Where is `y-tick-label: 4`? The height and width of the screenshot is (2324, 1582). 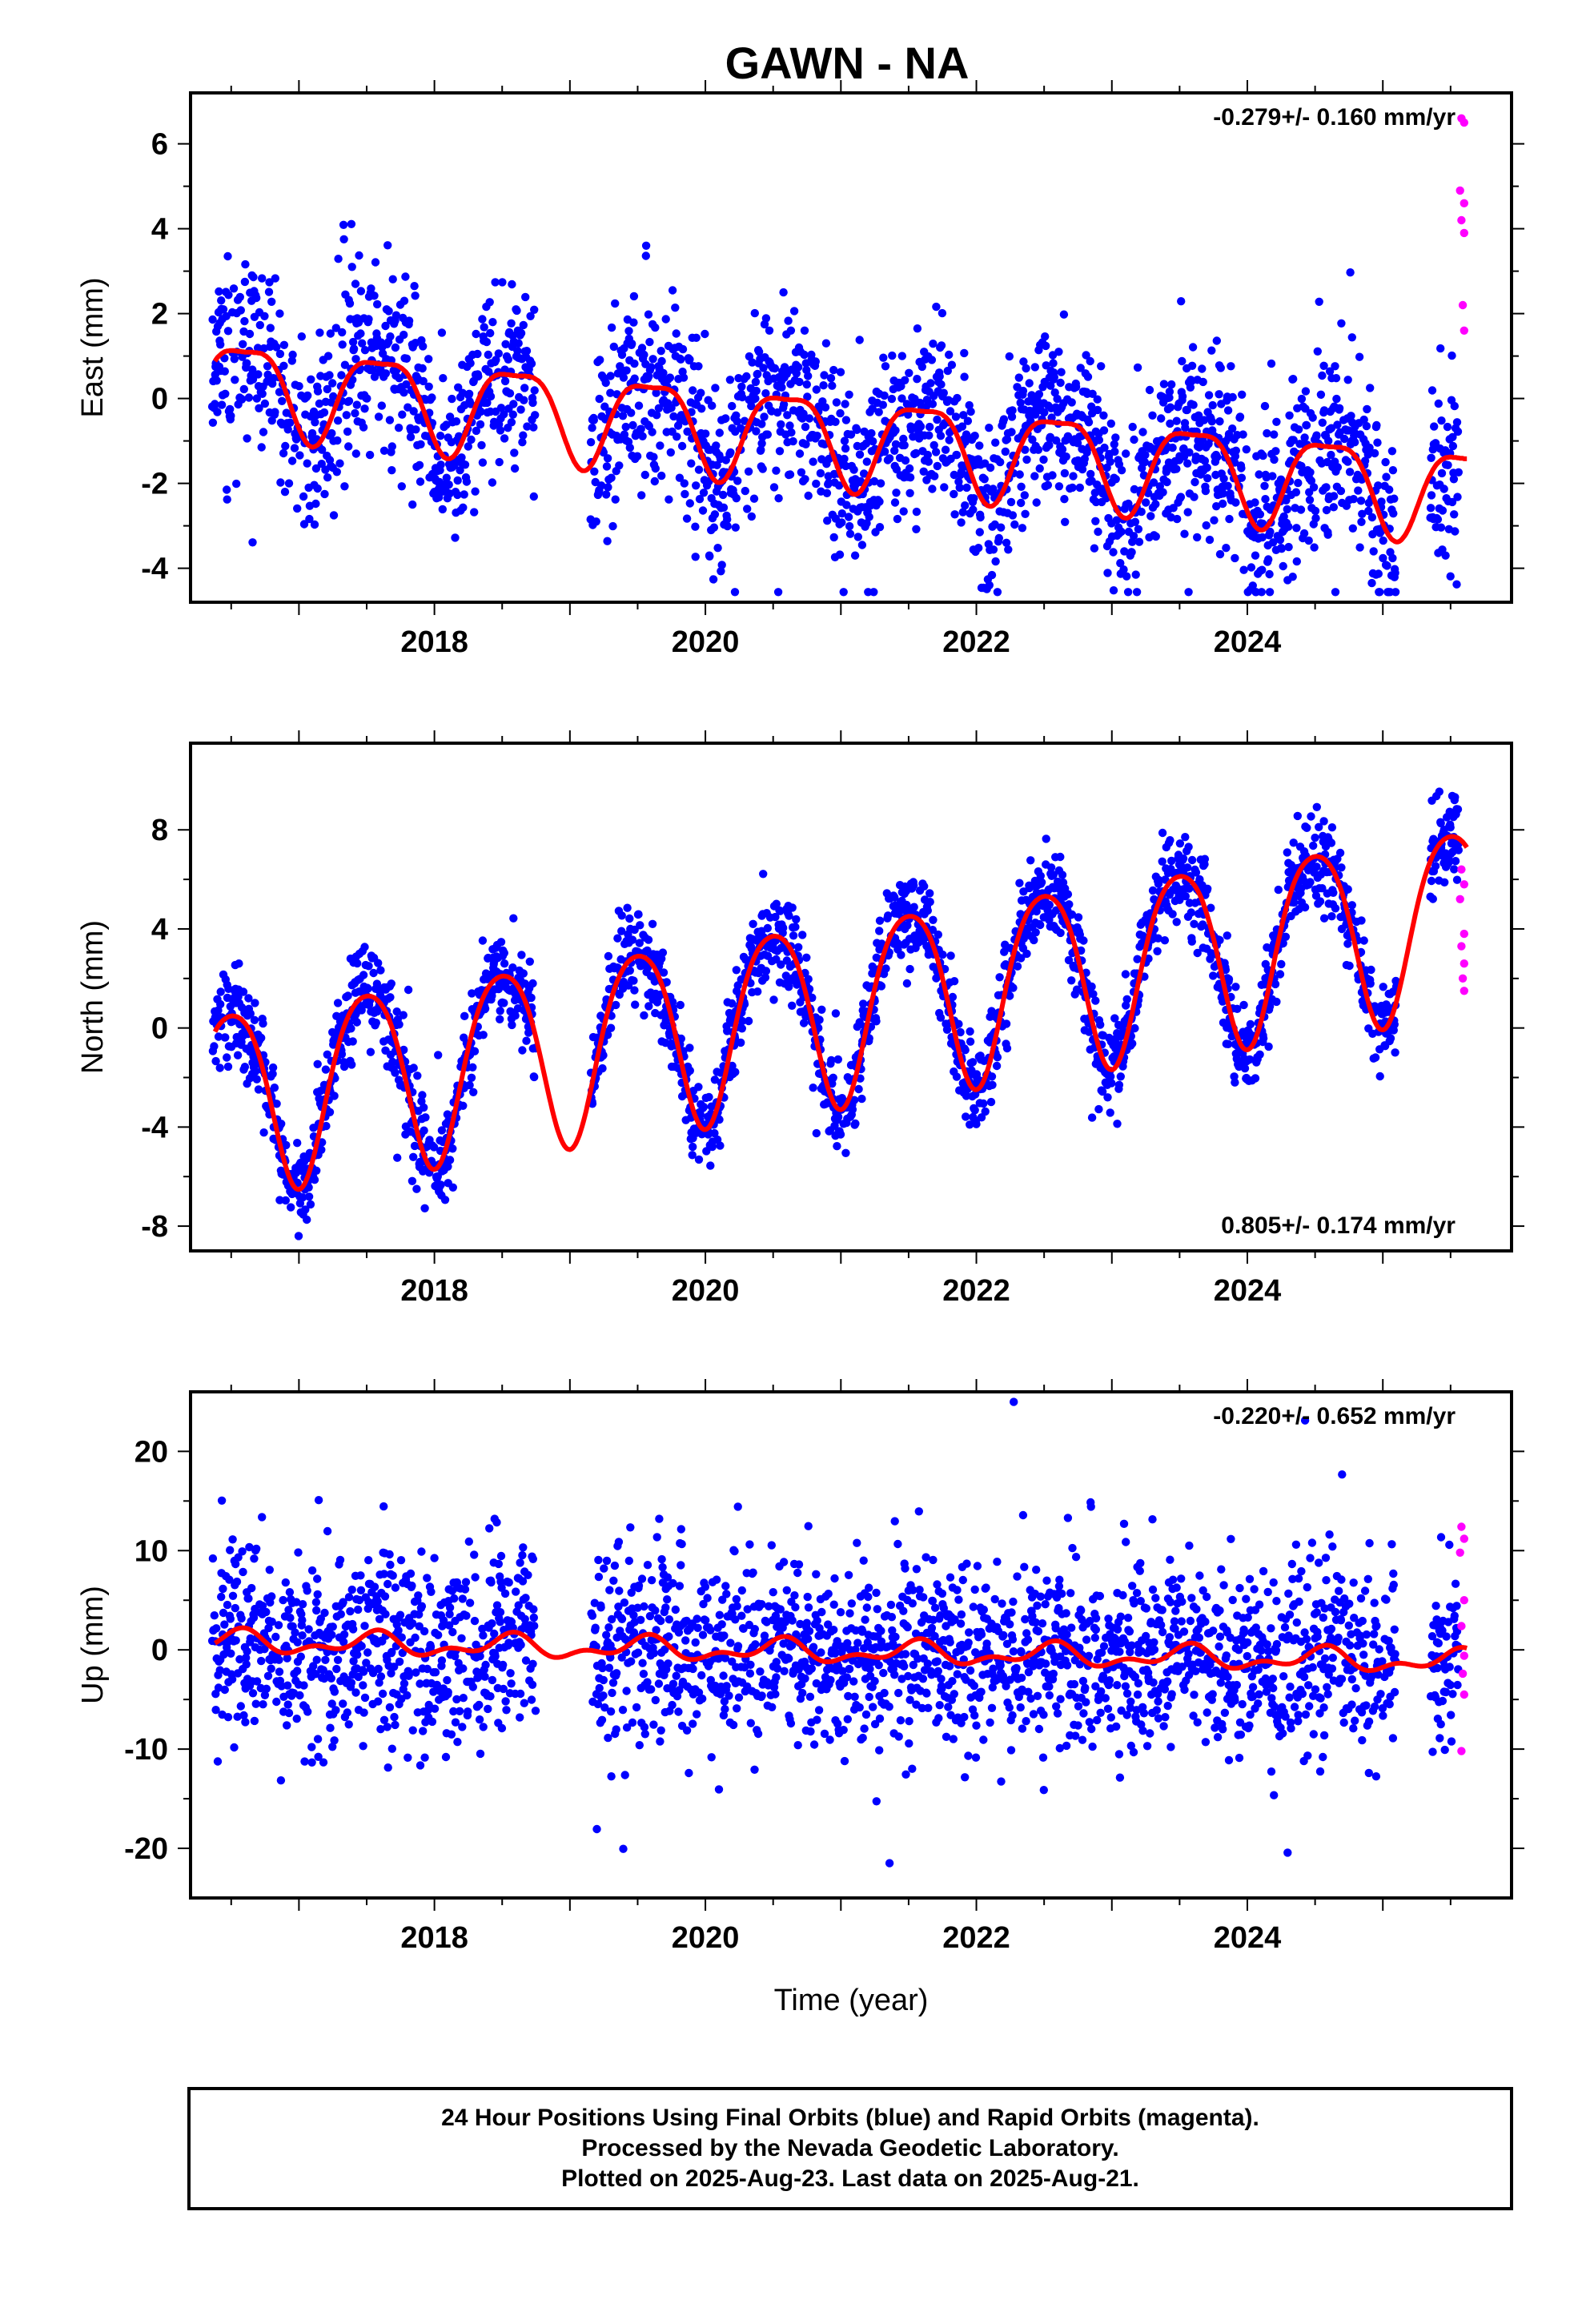 y-tick-label: 4 is located at coordinates (159, 930).